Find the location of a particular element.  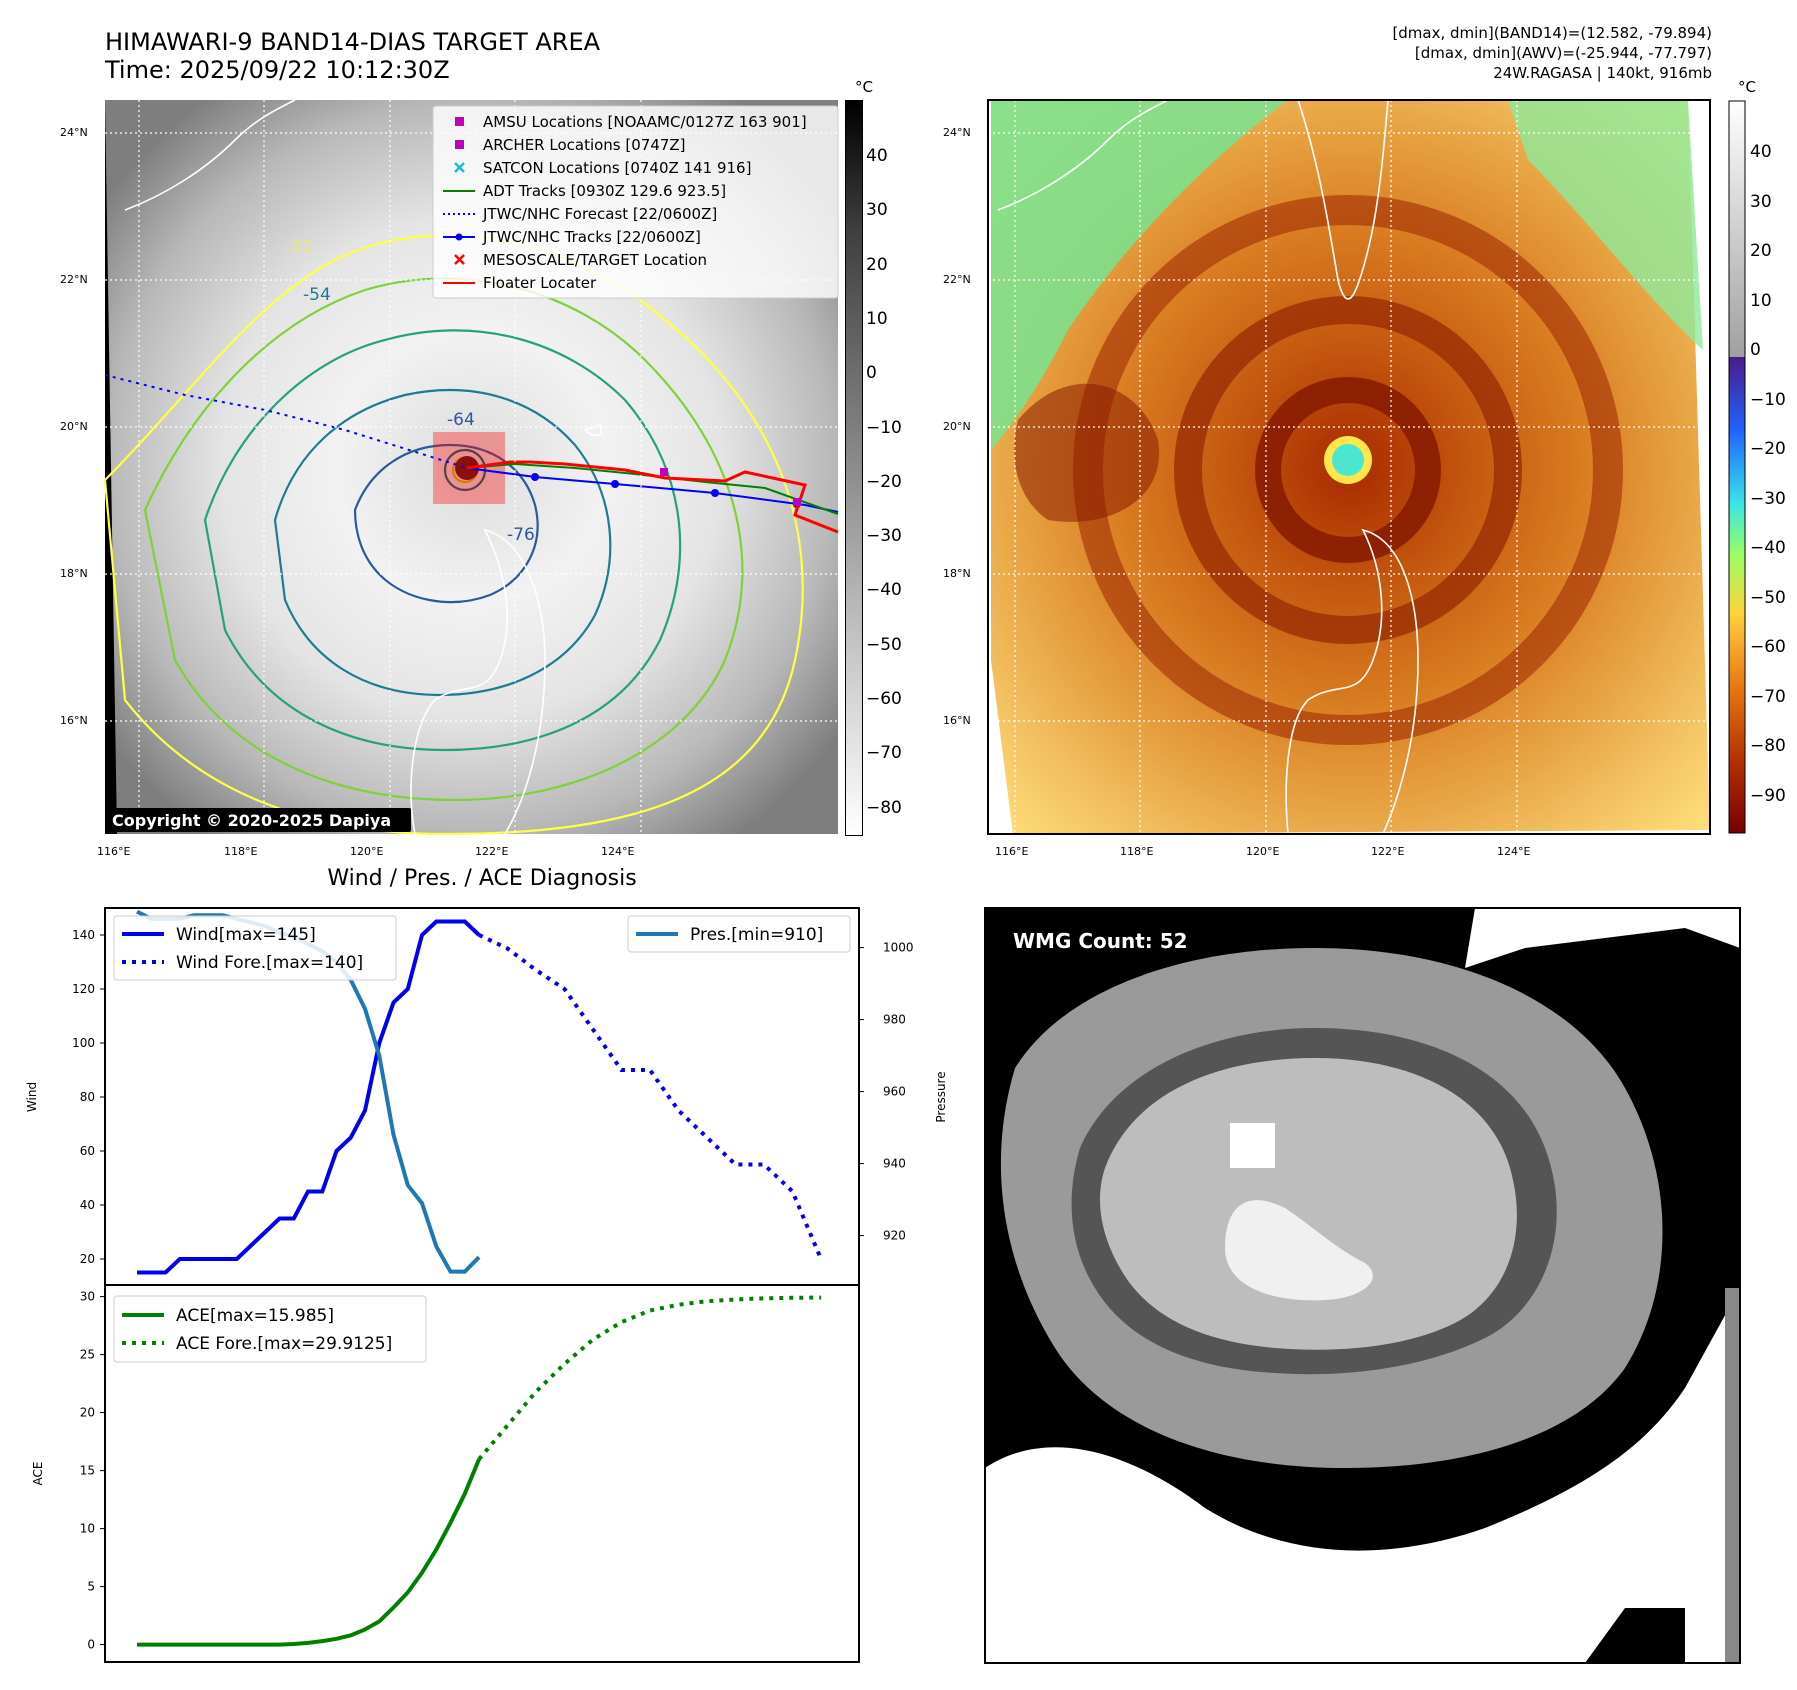

y2-tick-label: 940 is located at coordinates (894, 1164).